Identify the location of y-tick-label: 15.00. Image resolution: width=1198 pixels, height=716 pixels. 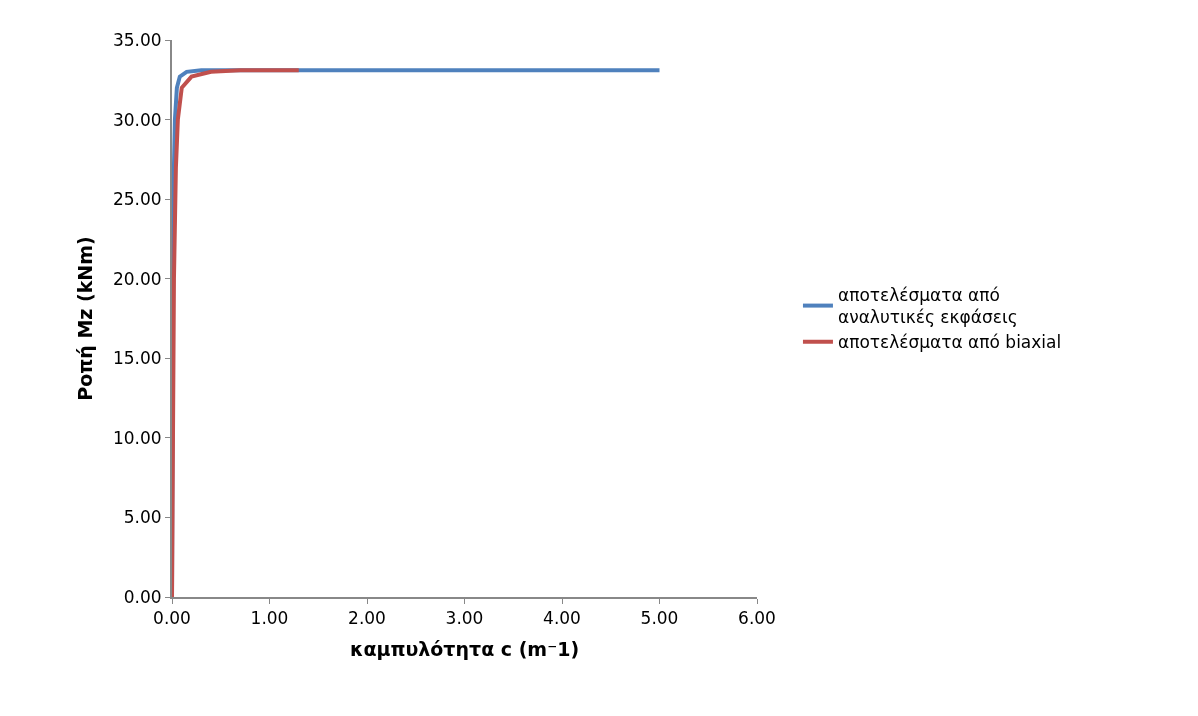
(137, 358).